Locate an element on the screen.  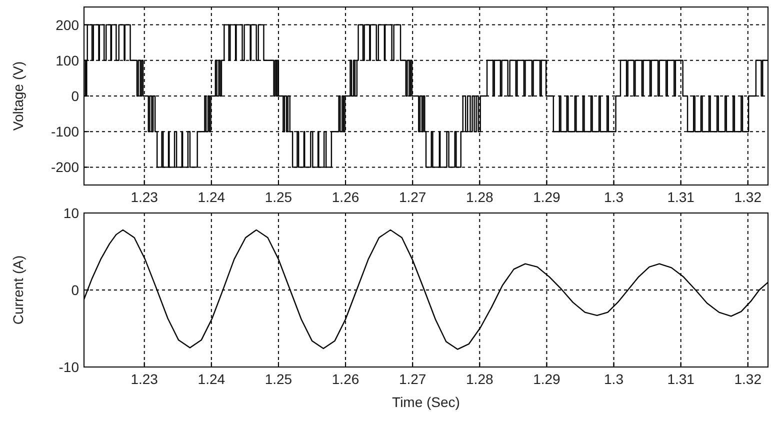
y-tick-label: 200 is located at coordinates (68, 24).